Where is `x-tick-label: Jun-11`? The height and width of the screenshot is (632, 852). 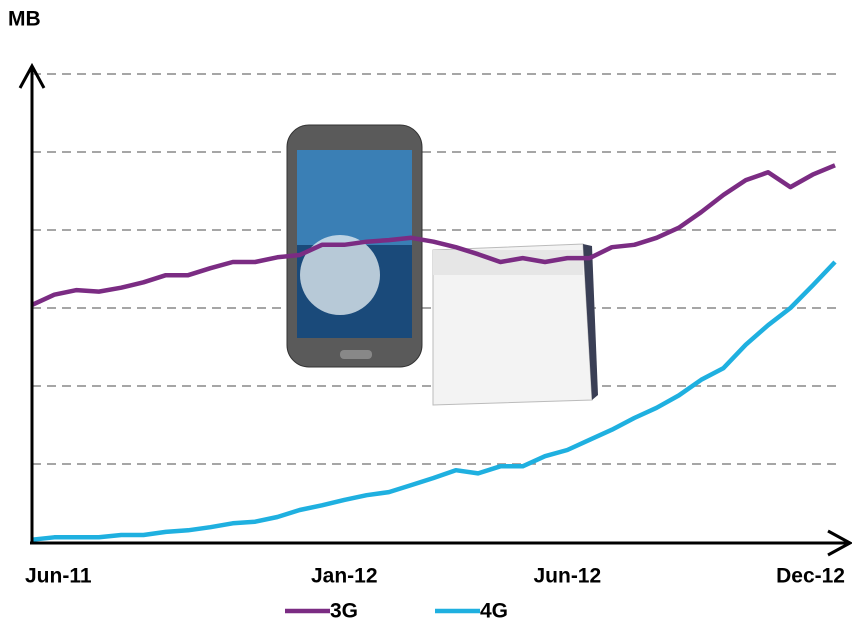 x-tick-label: Jun-11 is located at coordinates (58, 576).